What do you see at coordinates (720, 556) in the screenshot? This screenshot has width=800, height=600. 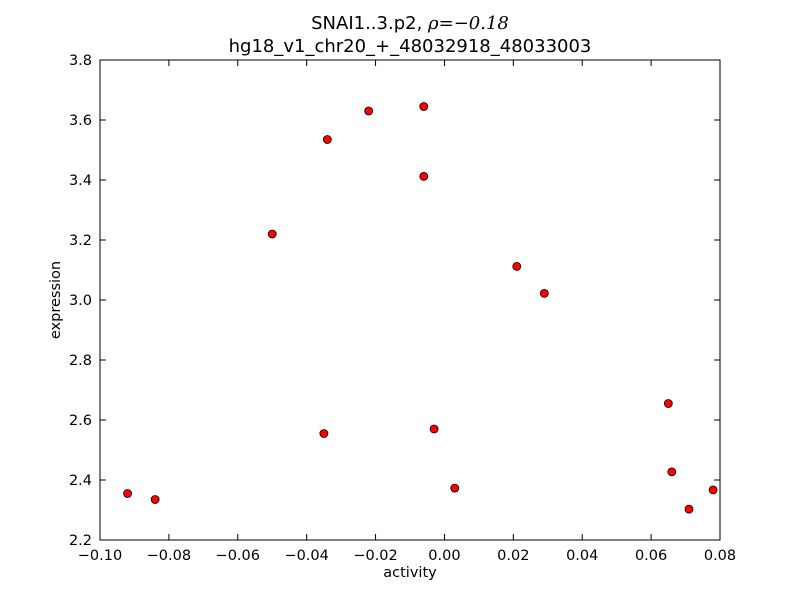 I see `x-tick-label: 0.08` at bounding box center [720, 556].